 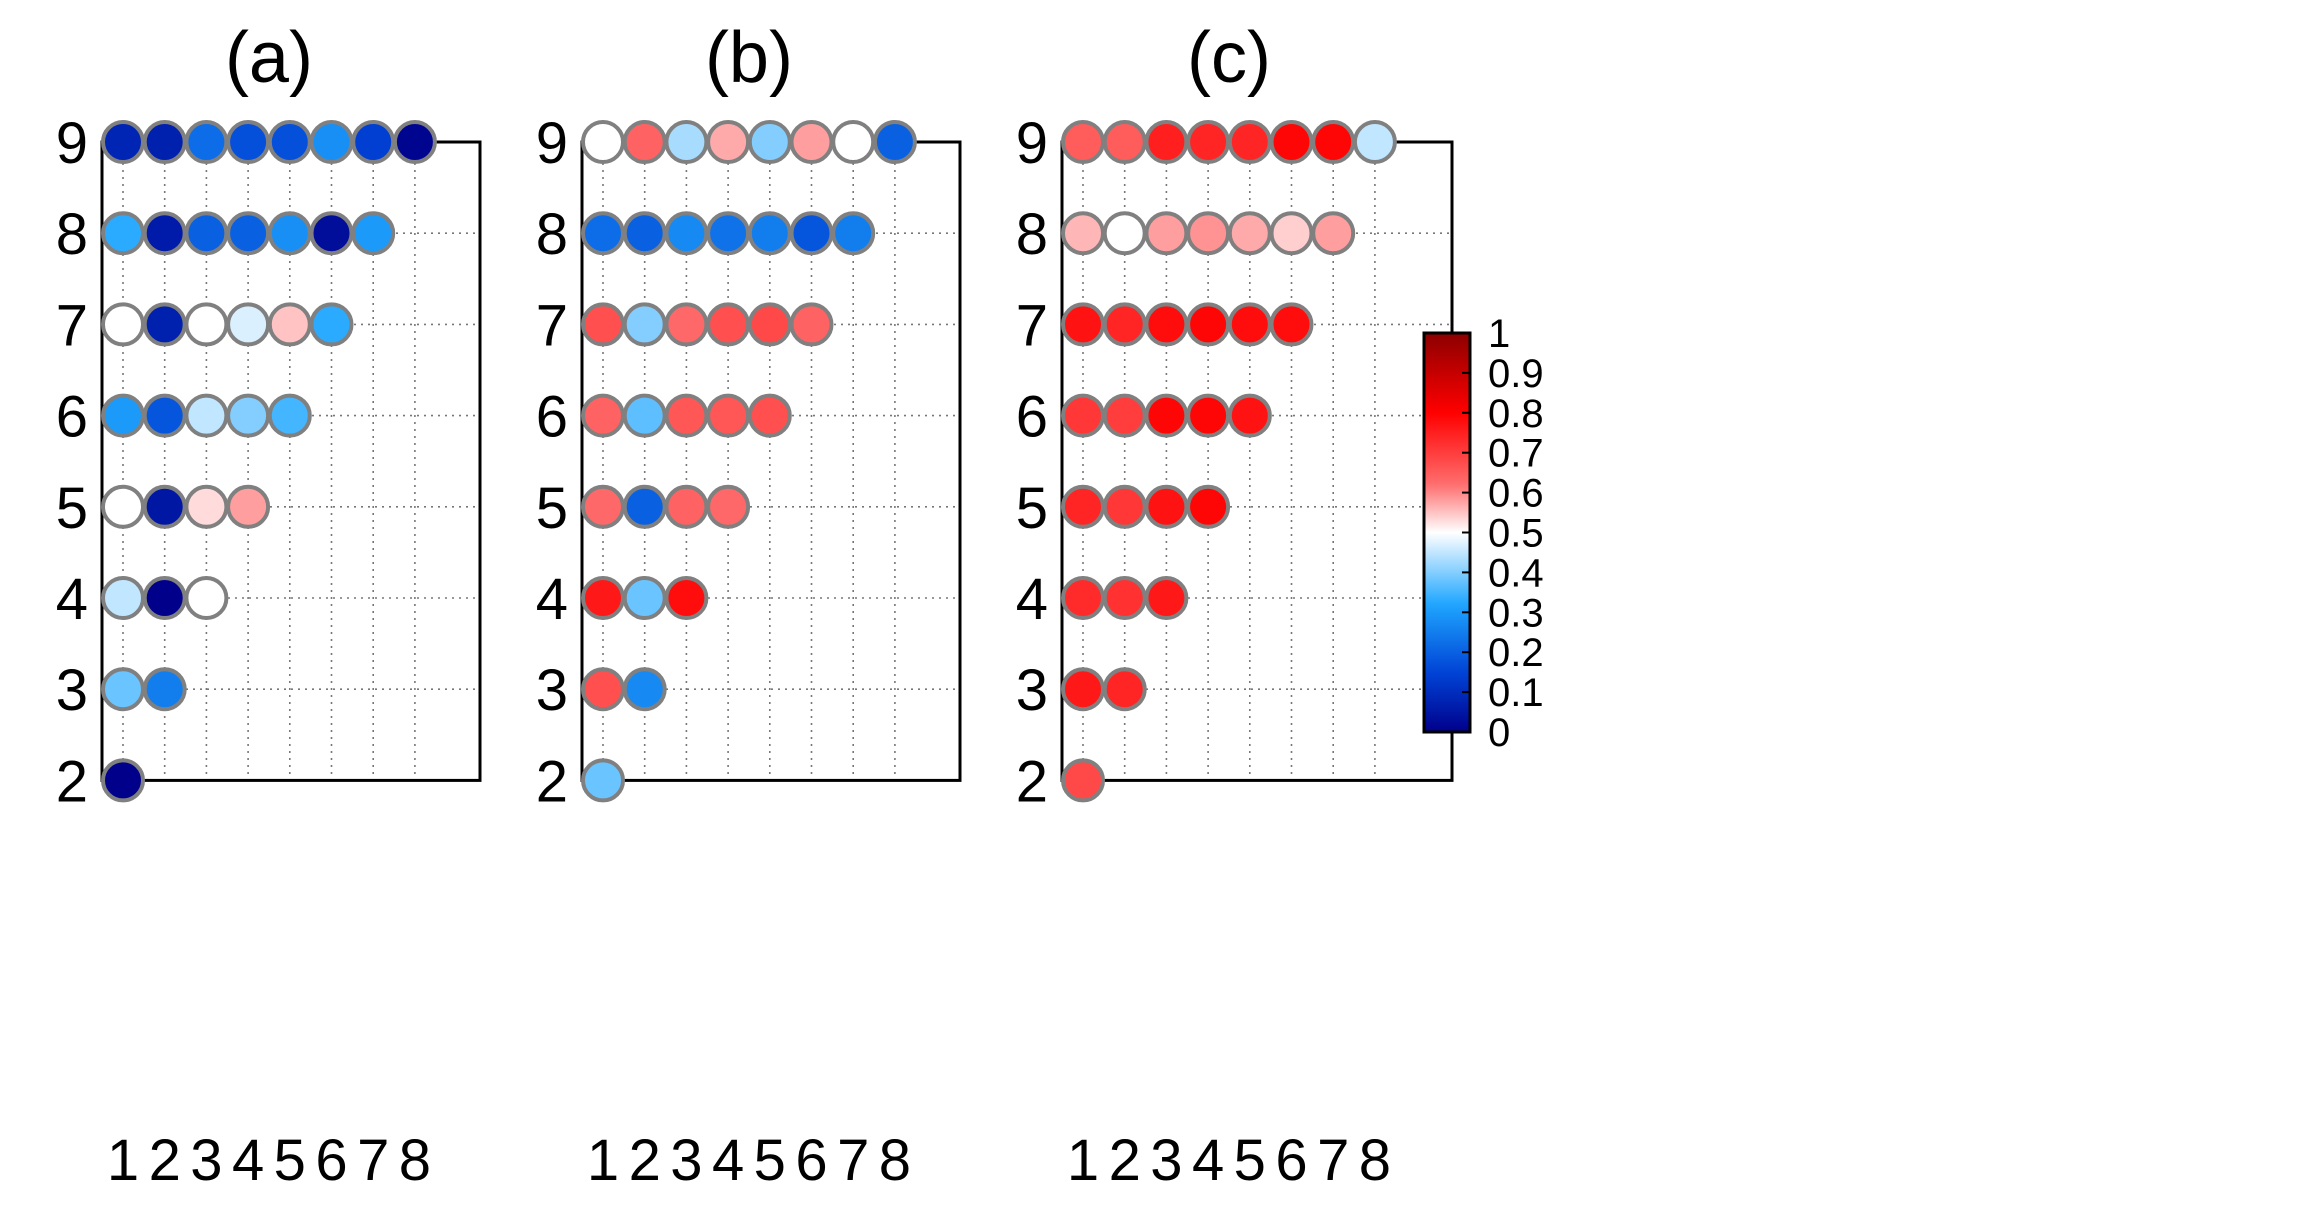 What do you see at coordinates (1516, 653) in the screenshot?
I see `colorbar-tick-label: 0.2` at bounding box center [1516, 653].